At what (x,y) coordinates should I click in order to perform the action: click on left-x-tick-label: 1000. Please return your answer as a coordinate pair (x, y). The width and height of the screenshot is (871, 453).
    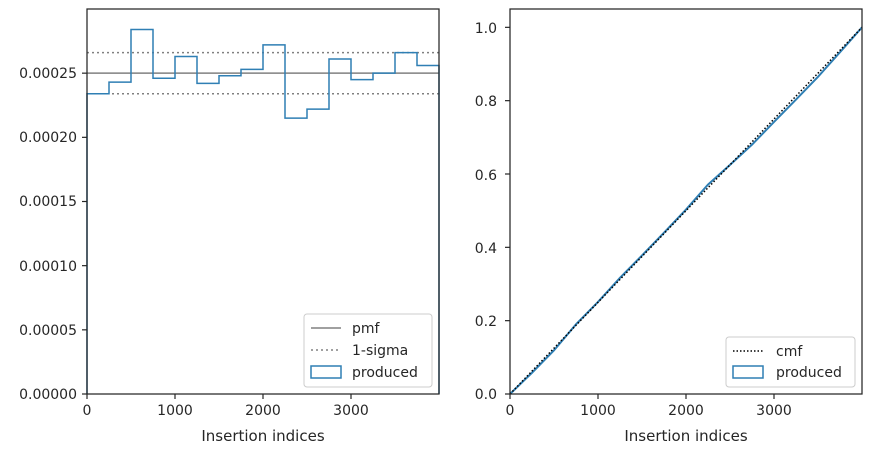
    Looking at the image, I should click on (175, 411).